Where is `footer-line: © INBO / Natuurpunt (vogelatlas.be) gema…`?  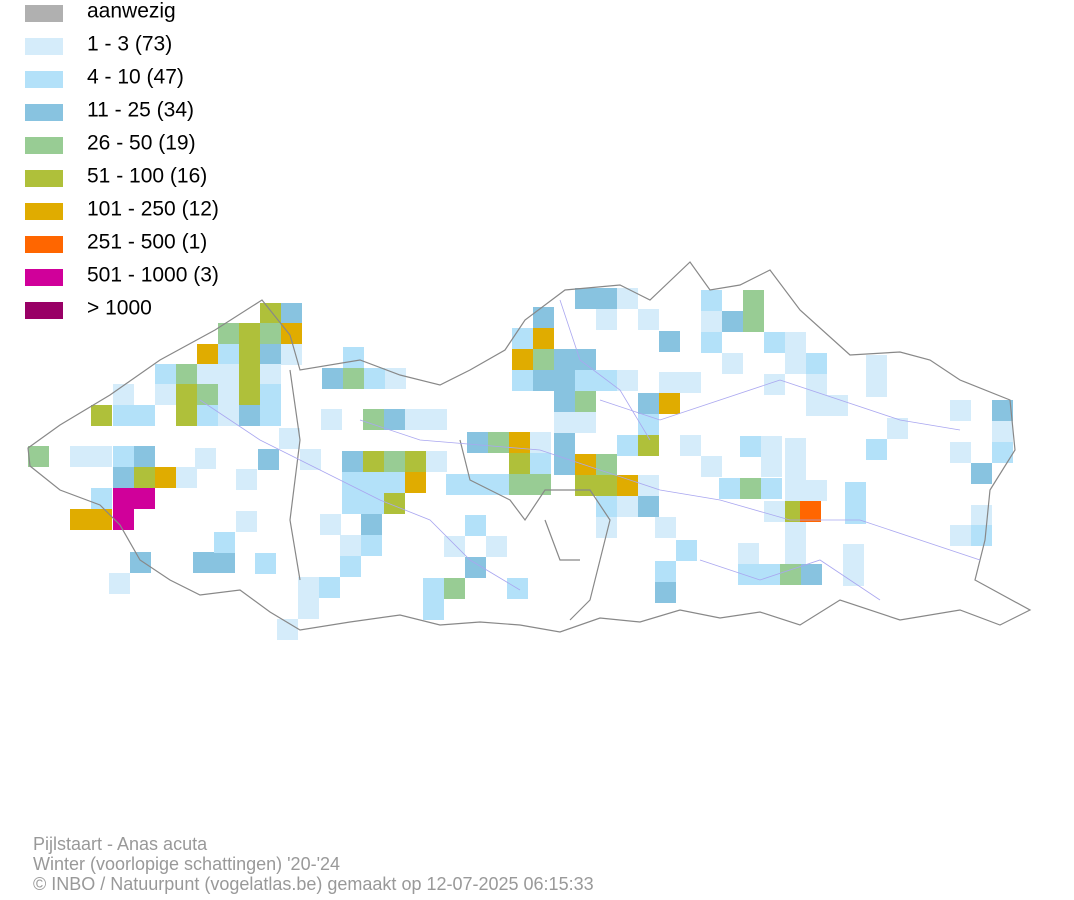 footer-line: © INBO / Natuurpunt (vogelatlas.be) gema… is located at coordinates (313, 884).